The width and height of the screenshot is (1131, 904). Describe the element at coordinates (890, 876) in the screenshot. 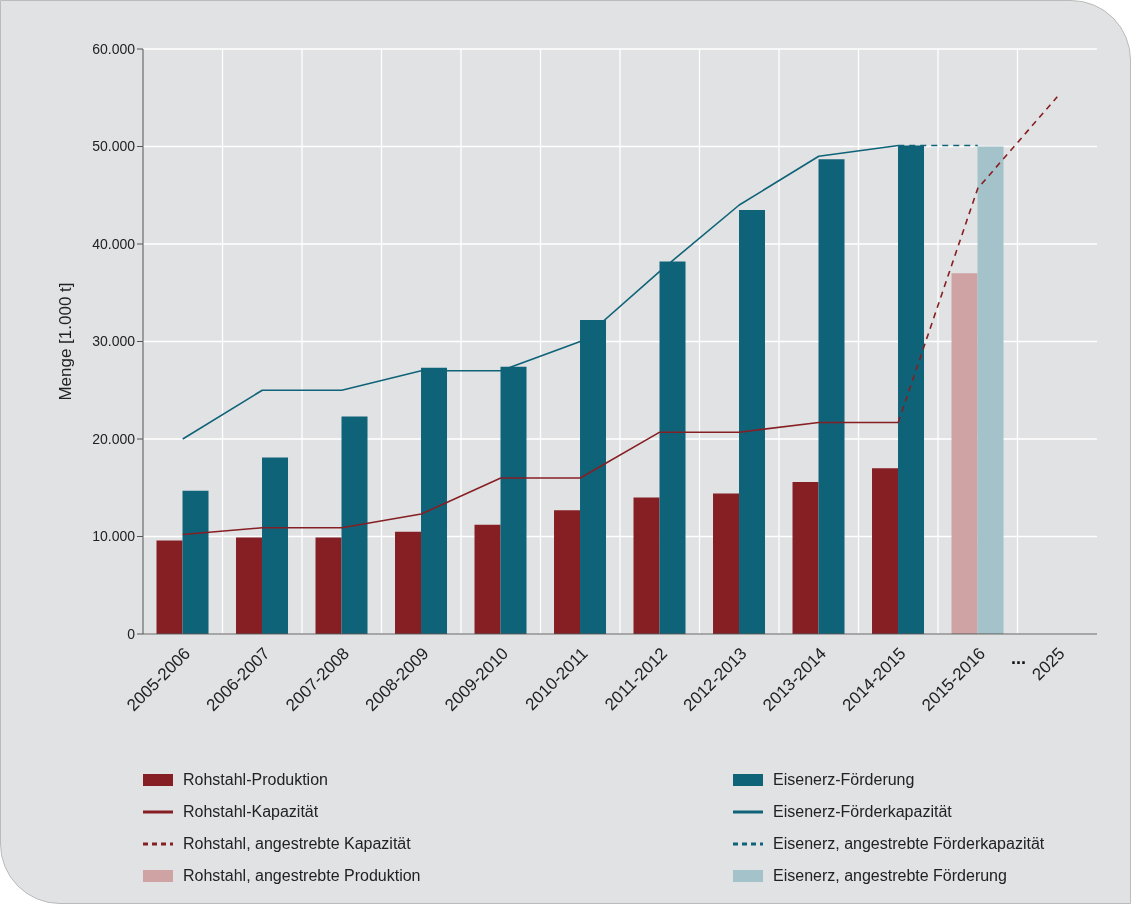

I see `legend-label: Eisenerz, angestrebte Förderung` at that location.